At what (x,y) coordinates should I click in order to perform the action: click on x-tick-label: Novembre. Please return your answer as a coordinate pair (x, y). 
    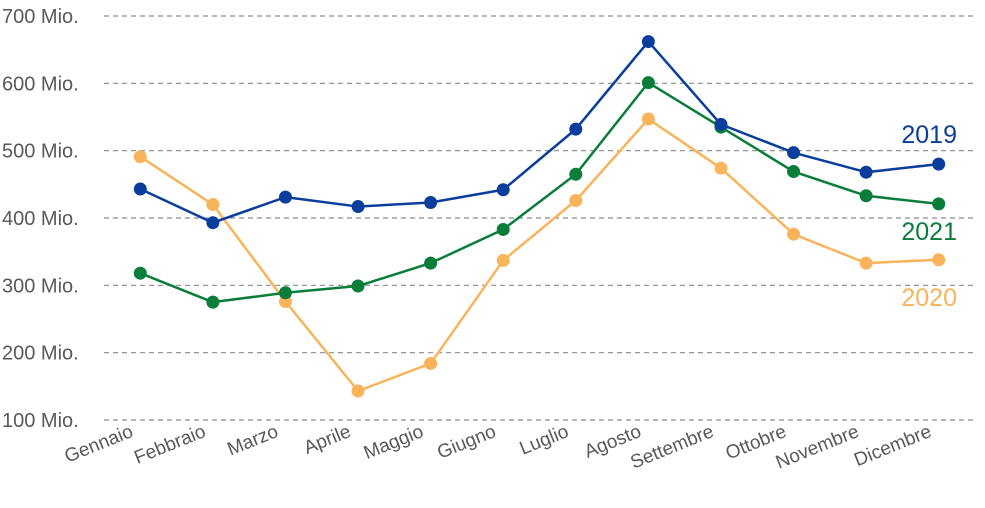
    Looking at the image, I should click on (817, 447).